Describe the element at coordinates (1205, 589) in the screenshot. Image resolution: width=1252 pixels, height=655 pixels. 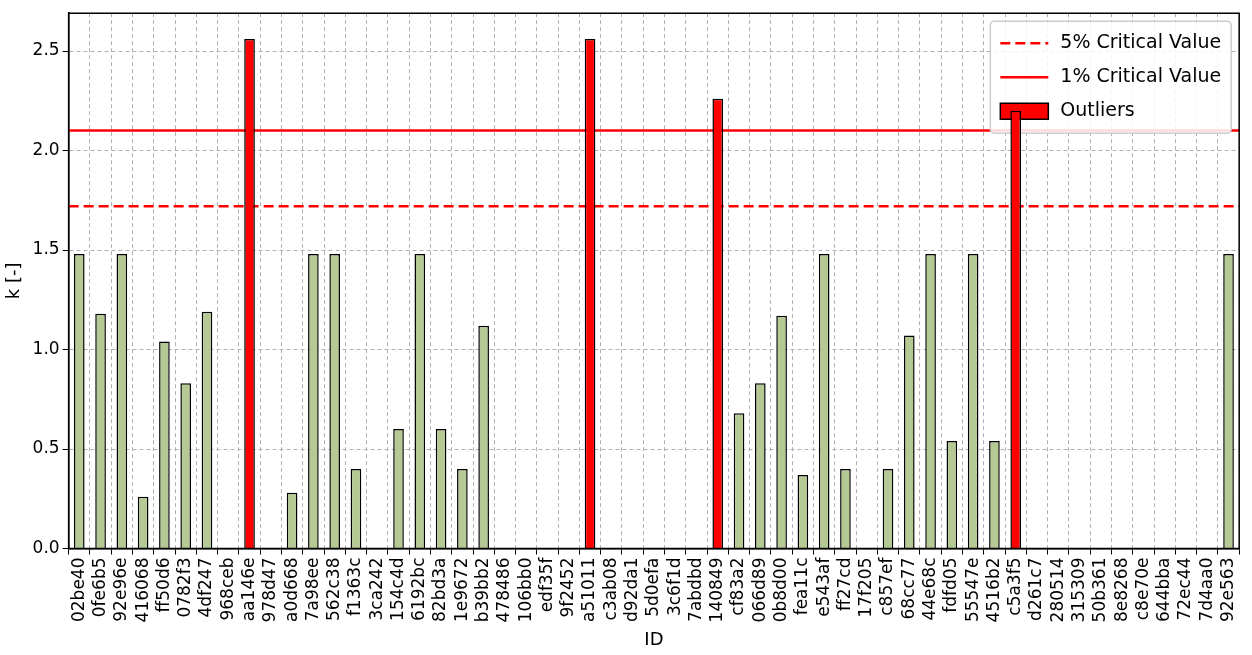
I see `x-tick-label: 7d4aa0` at that location.